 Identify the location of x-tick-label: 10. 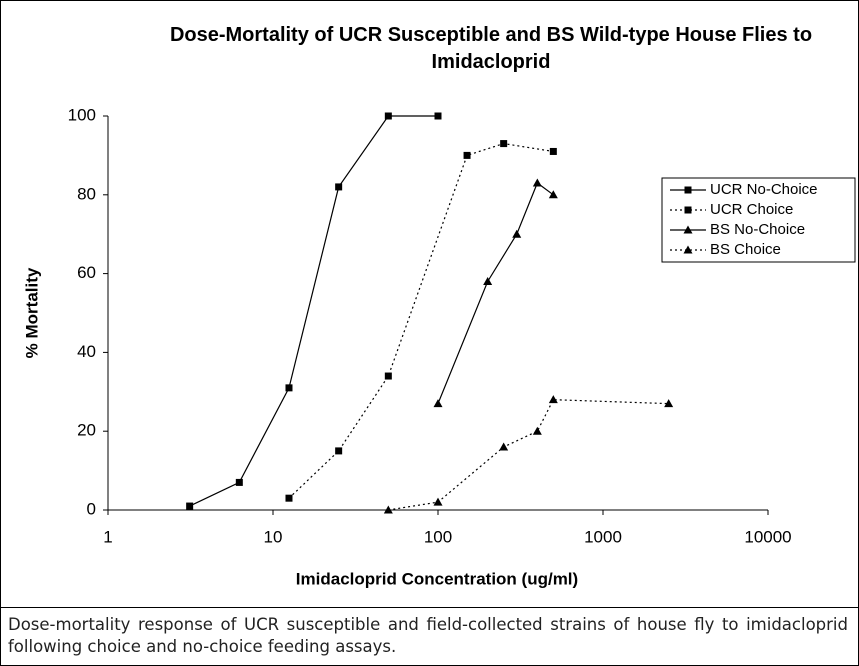
(273, 536).